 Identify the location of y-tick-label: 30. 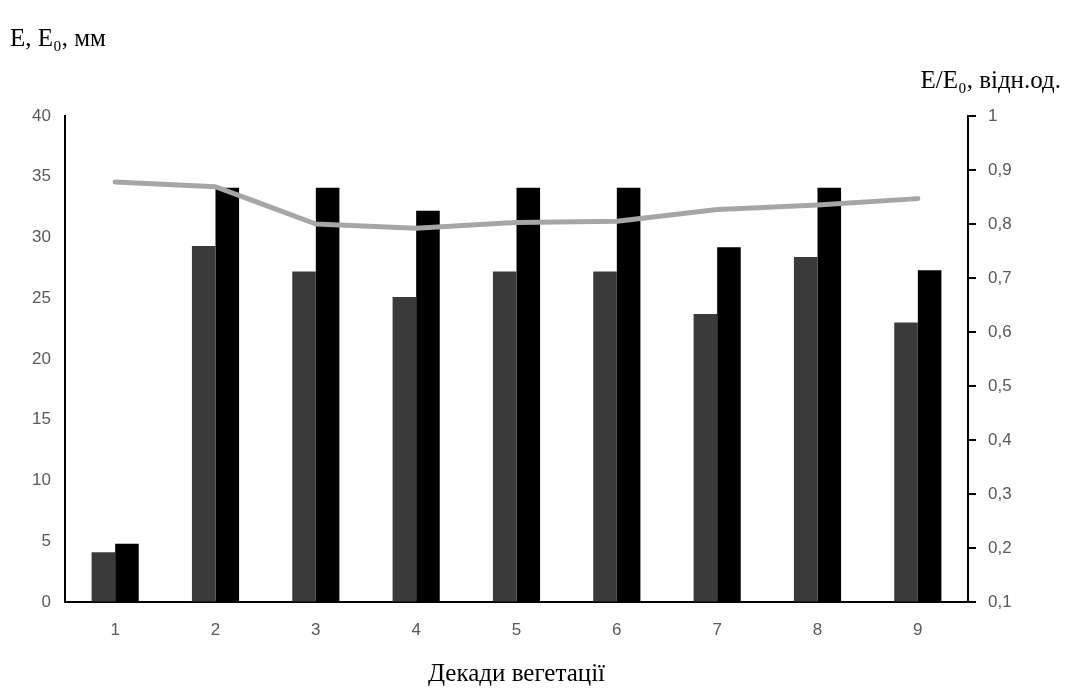
(41, 237).